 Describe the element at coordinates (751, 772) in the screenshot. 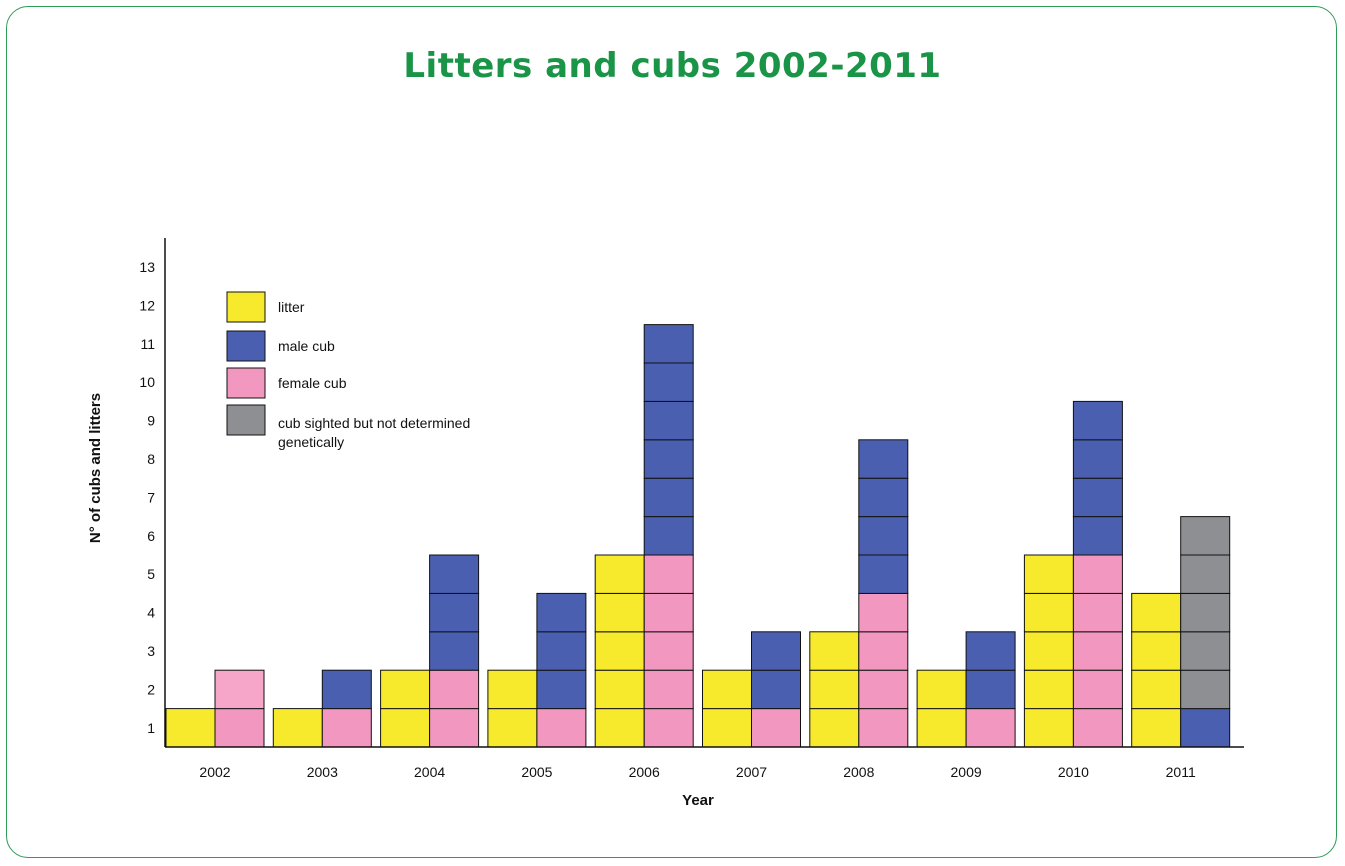

I see `x-tick-label: 2007` at that location.